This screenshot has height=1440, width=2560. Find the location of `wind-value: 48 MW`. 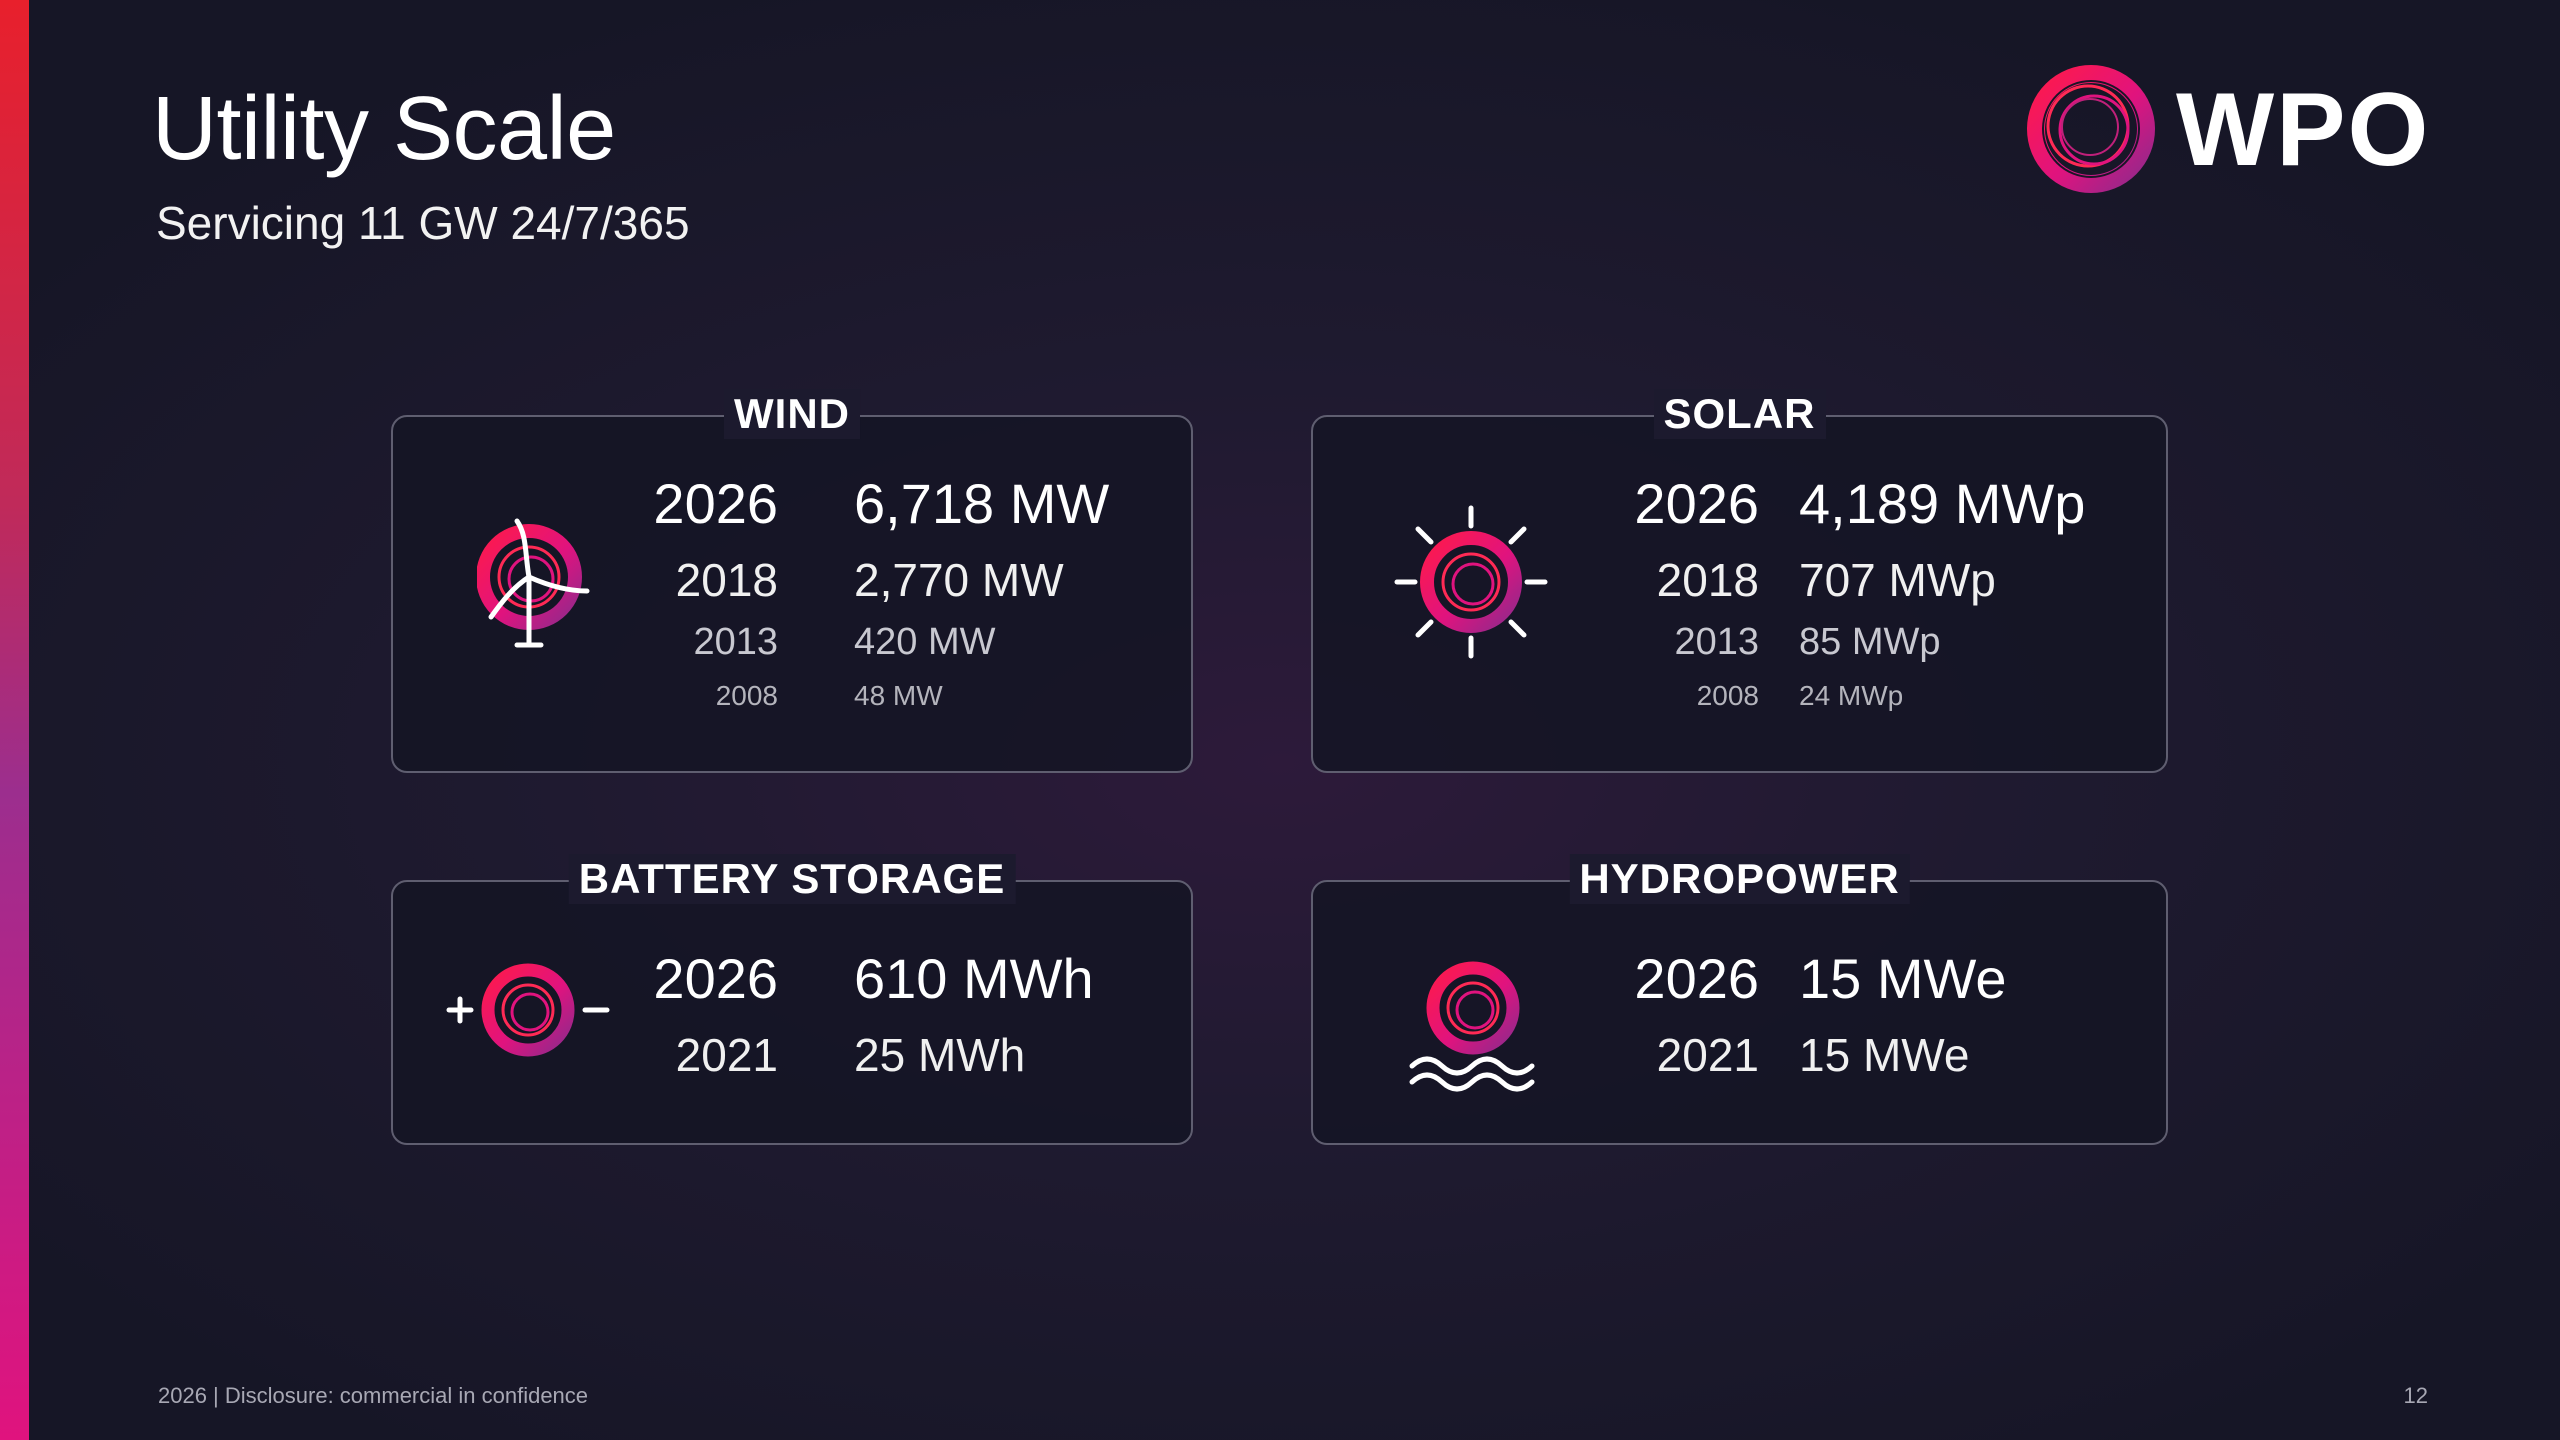

wind-value: 48 MW is located at coordinates (898, 695).